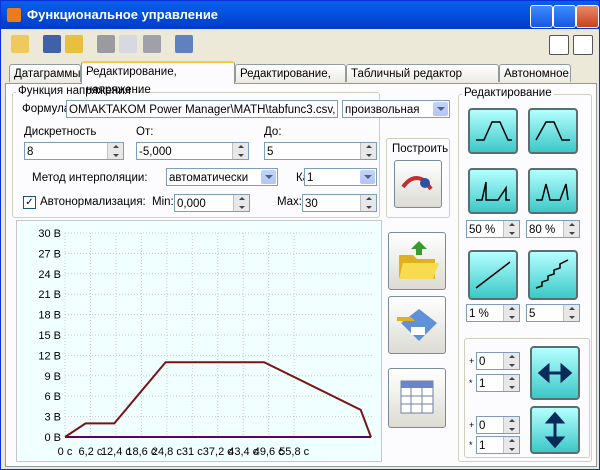  Describe the element at coordinates (192, 151) in the screenshot. I see `spin-input: -5,000` at that location.